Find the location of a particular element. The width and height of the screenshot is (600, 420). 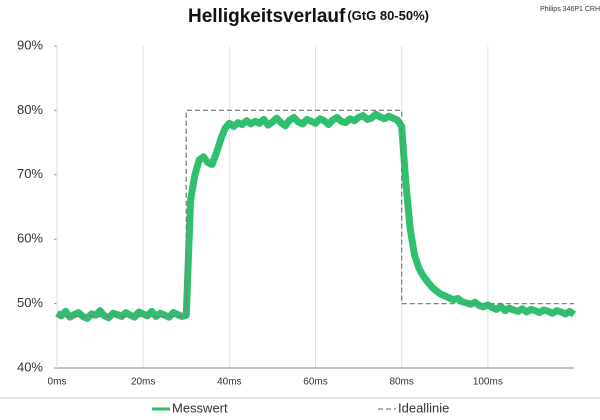

x-tick-label: 60ms is located at coordinates (315, 382).